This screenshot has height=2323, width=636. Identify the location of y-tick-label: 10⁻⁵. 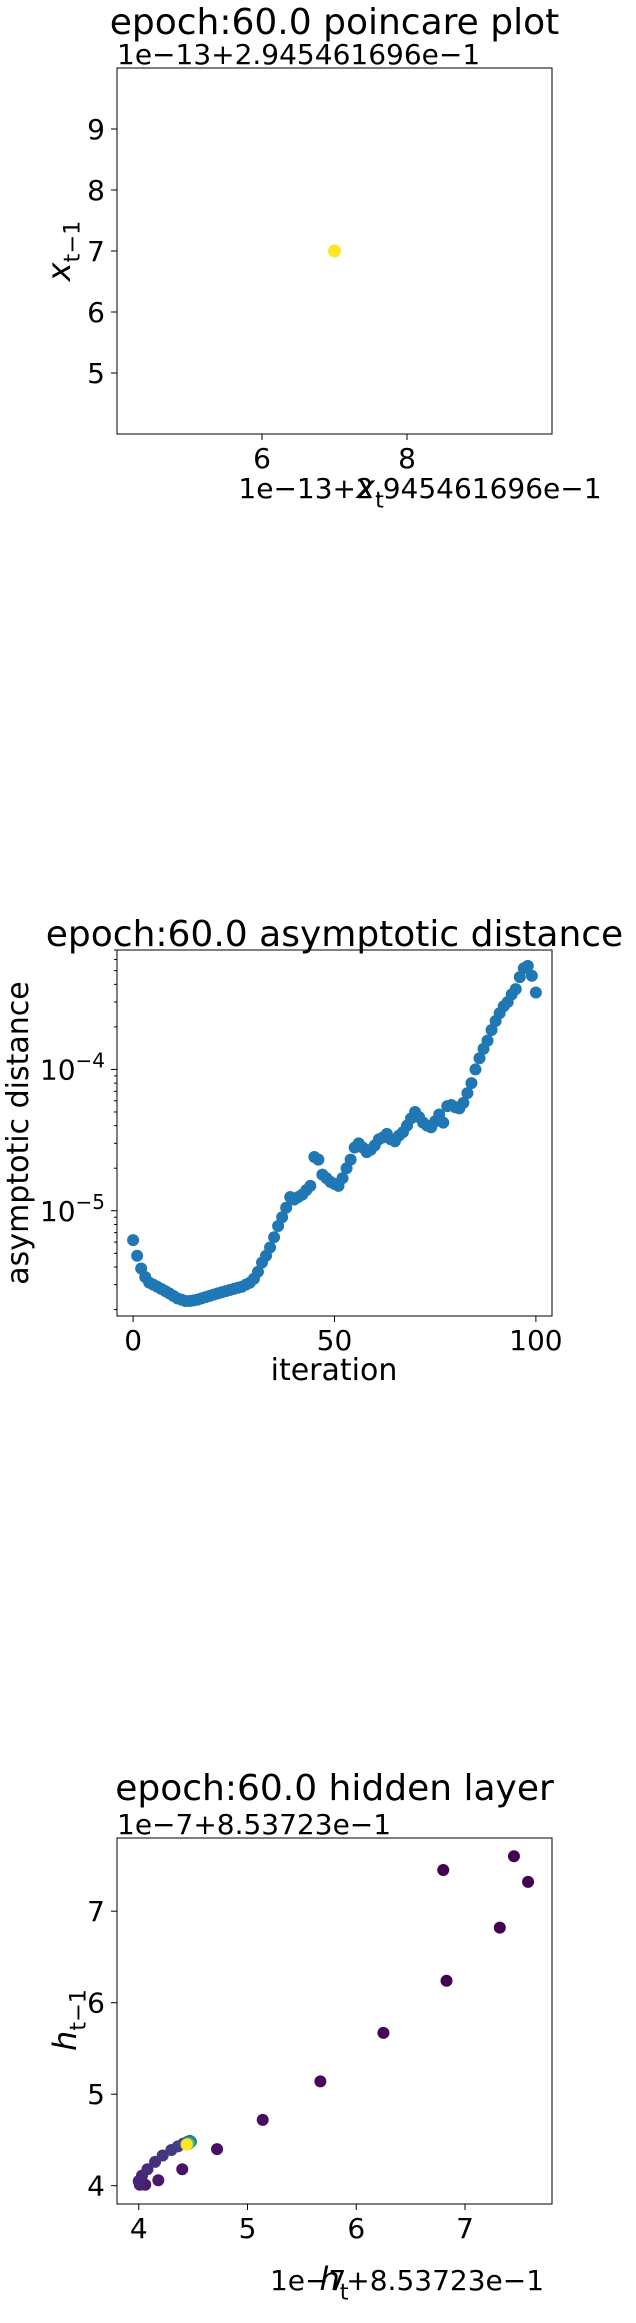
(72, 1209).